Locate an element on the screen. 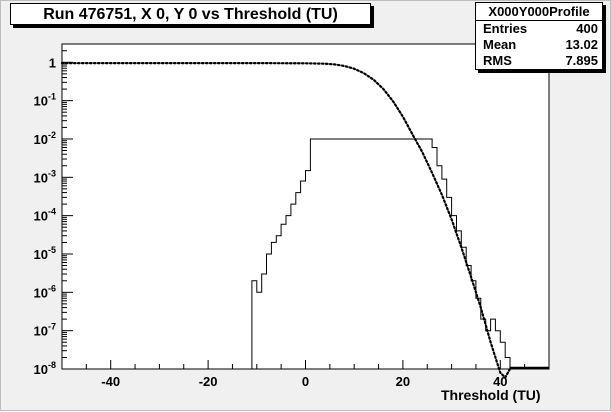  stats-name: X000Y000Profile is located at coordinates (539, 12).